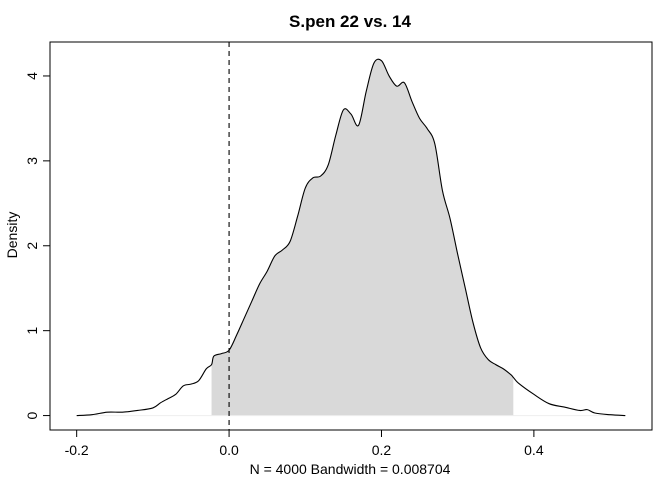 This screenshot has height=480, width=672. Describe the element at coordinates (77, 450) in the screenshot. I see `x-tick-label: -0.2` at that location.